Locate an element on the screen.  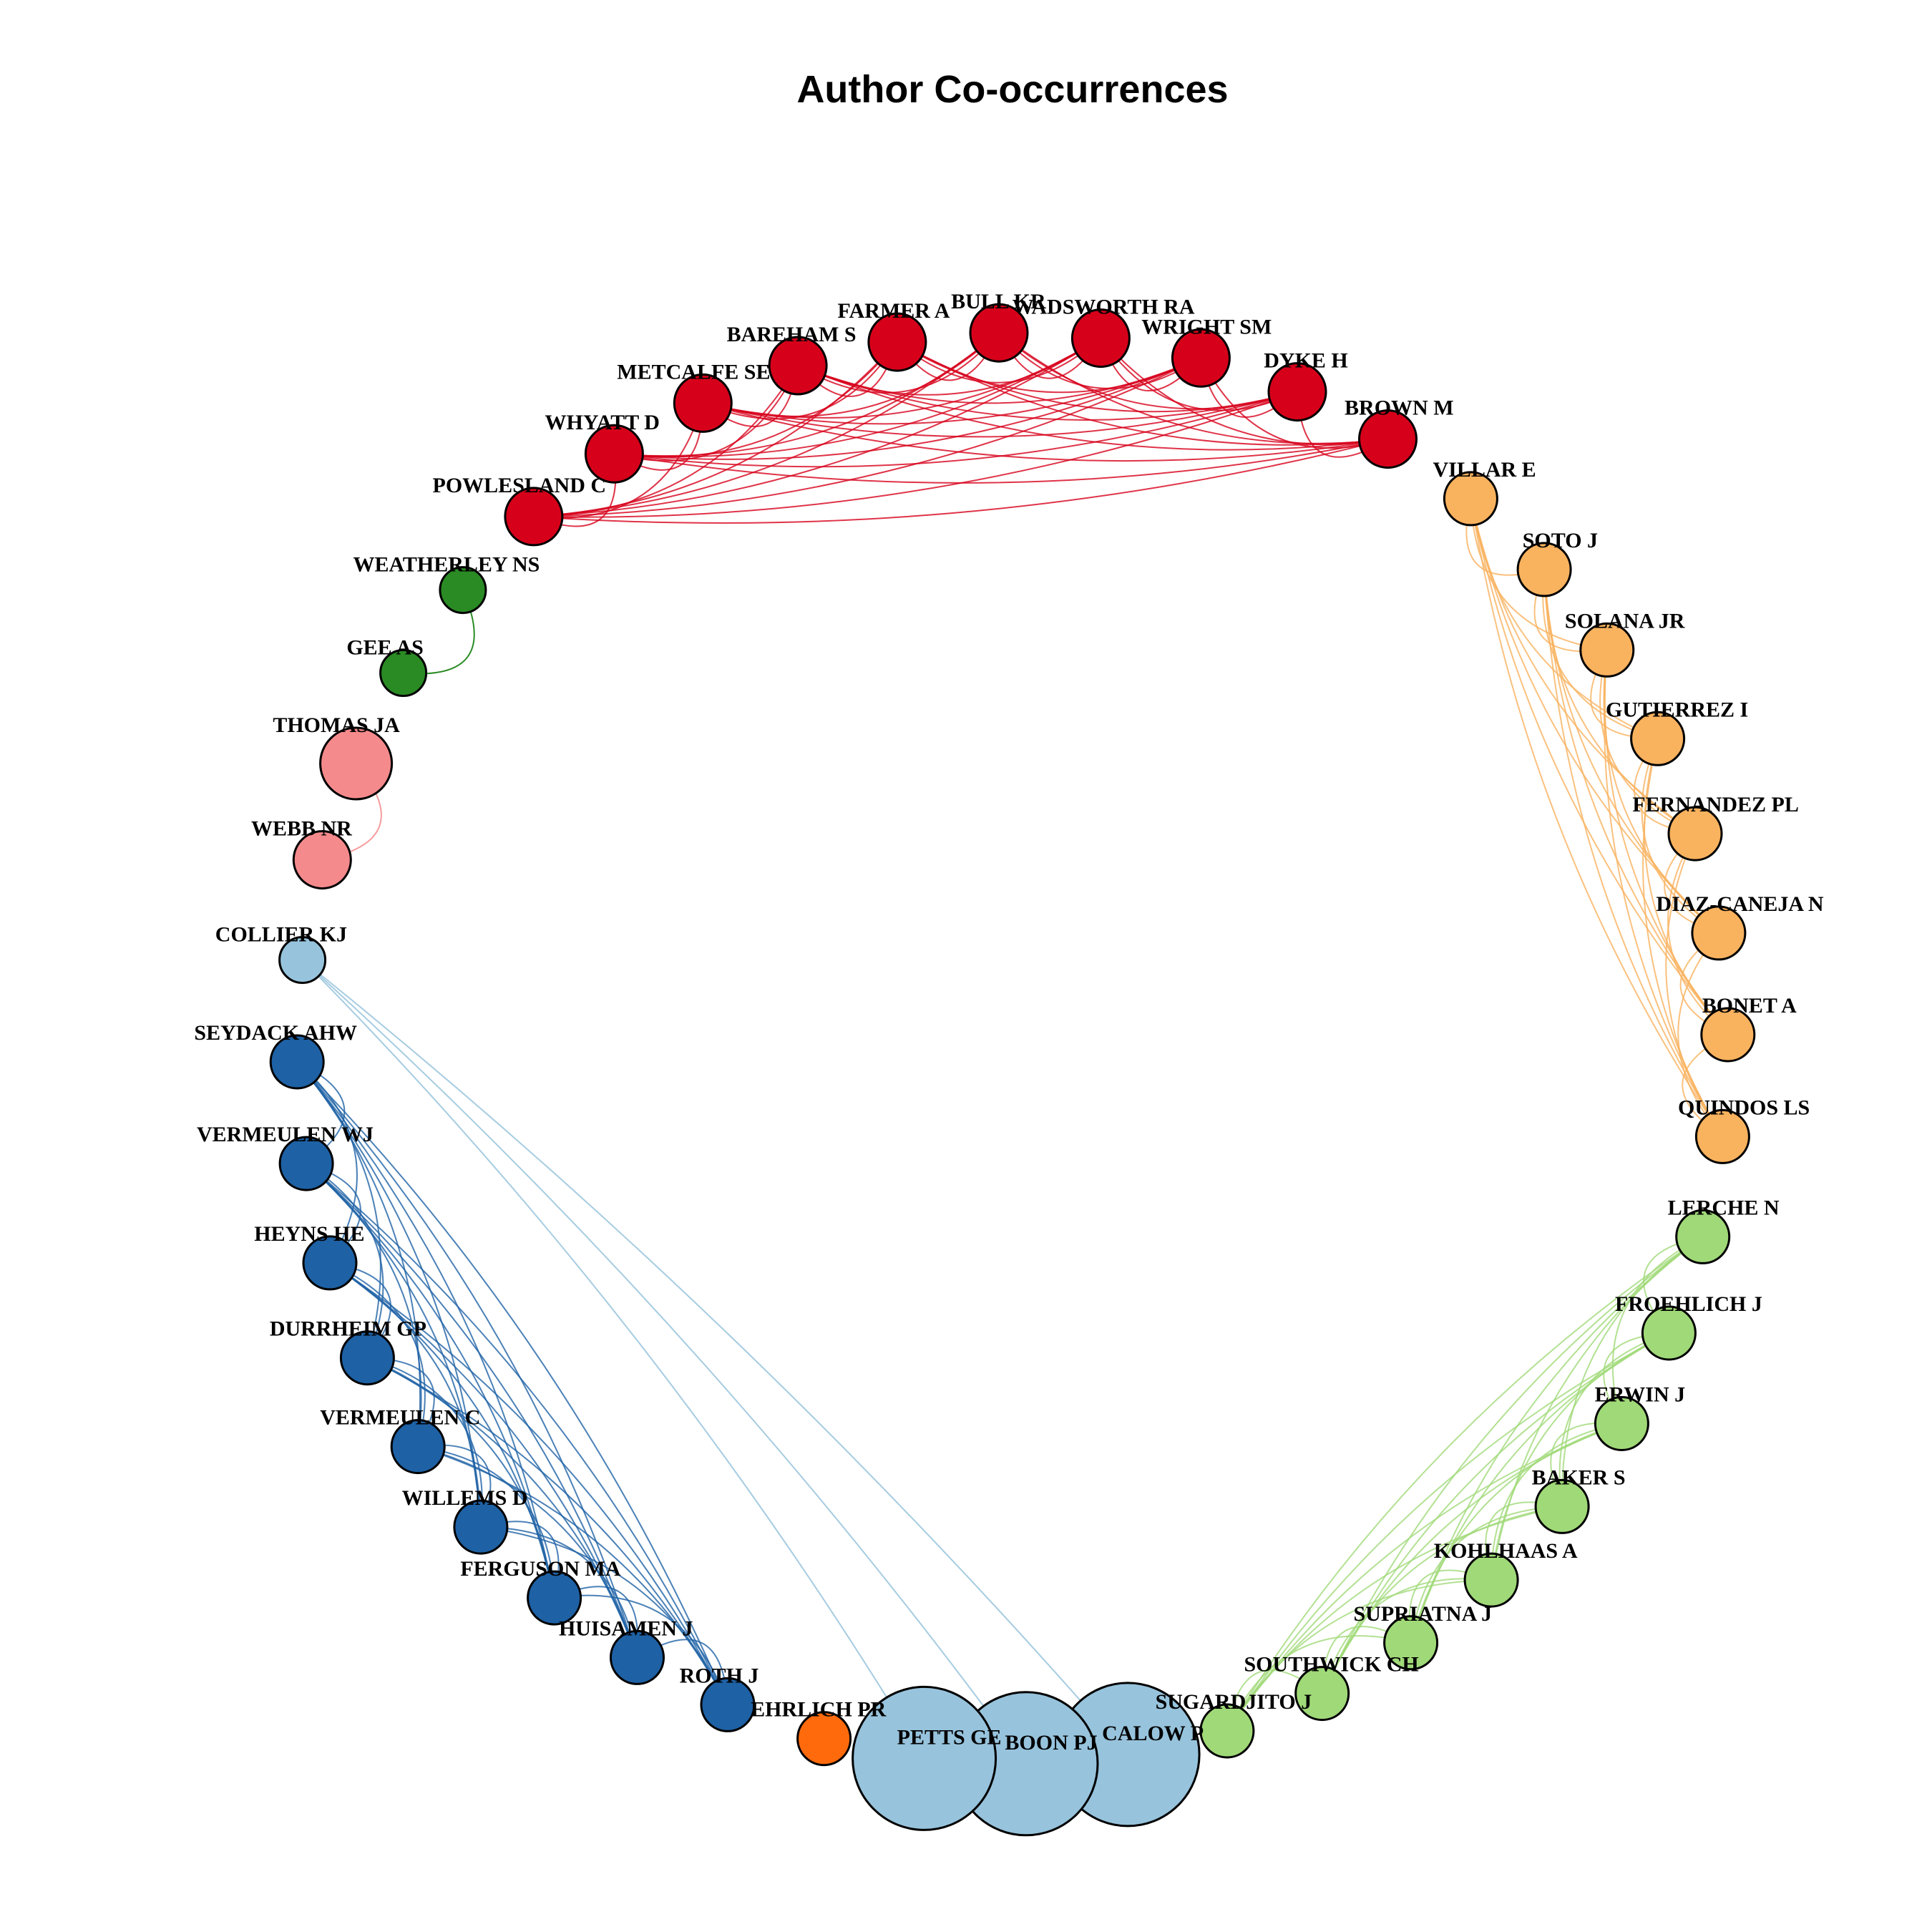
node-label-bareham-s: BAREHAM S is located at coordinates (792, 334).